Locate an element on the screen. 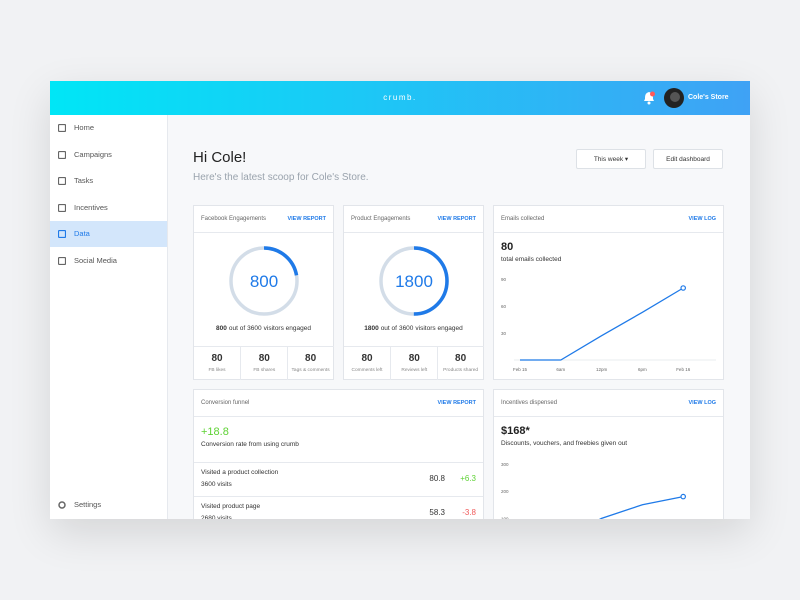  nav-item: Settings is located at coordinates (108, 505).